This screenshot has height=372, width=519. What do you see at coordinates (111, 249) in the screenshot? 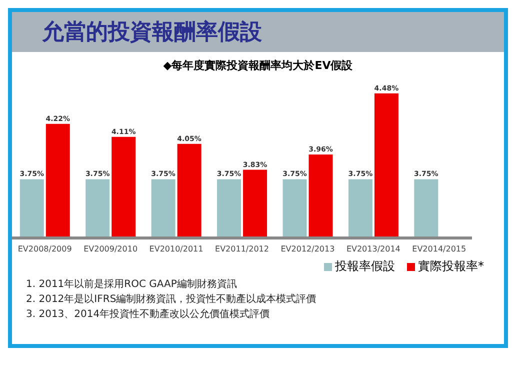
I see `x-tick-label: EV2009/2010` at bounding box center [111, 249].